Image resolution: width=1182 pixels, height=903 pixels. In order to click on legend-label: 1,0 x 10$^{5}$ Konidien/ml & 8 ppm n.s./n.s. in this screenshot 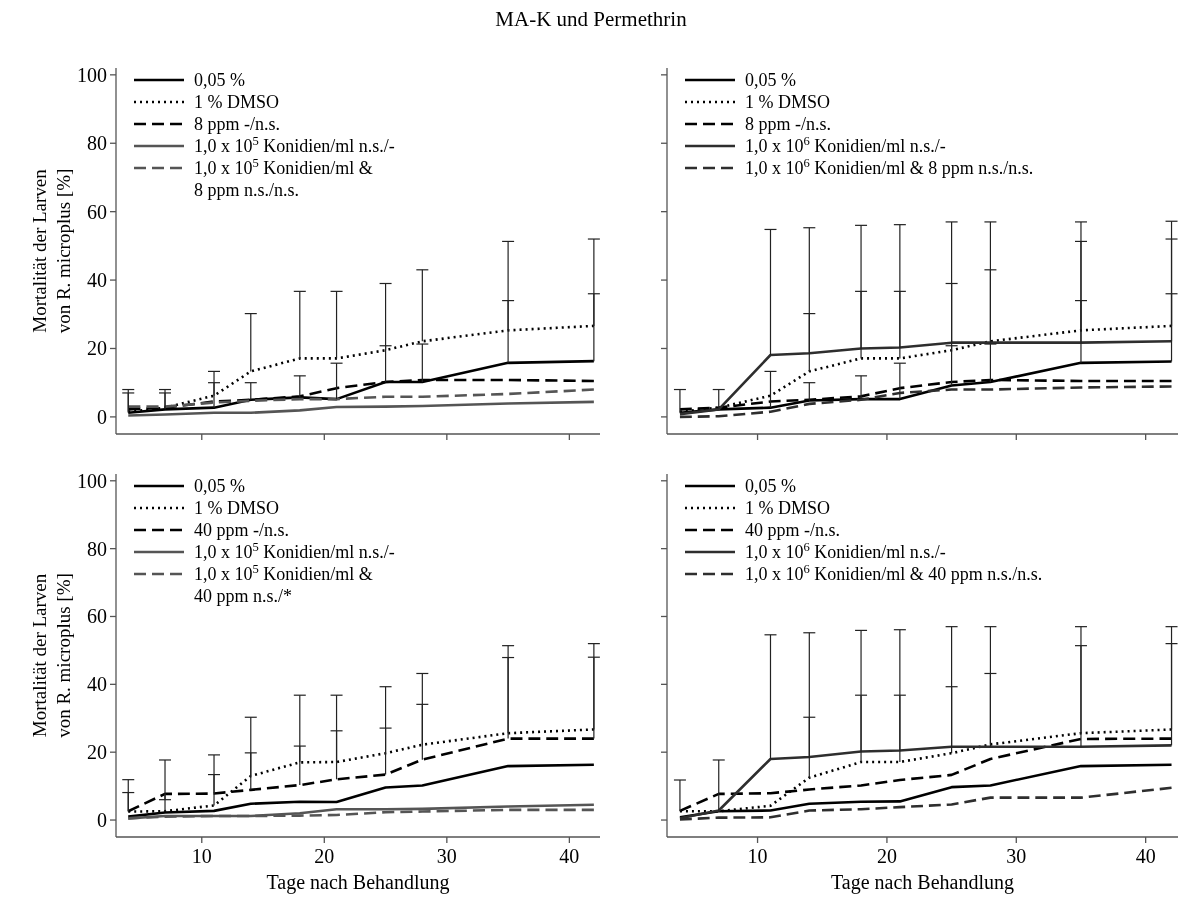, I will do `click(283, 178)`.